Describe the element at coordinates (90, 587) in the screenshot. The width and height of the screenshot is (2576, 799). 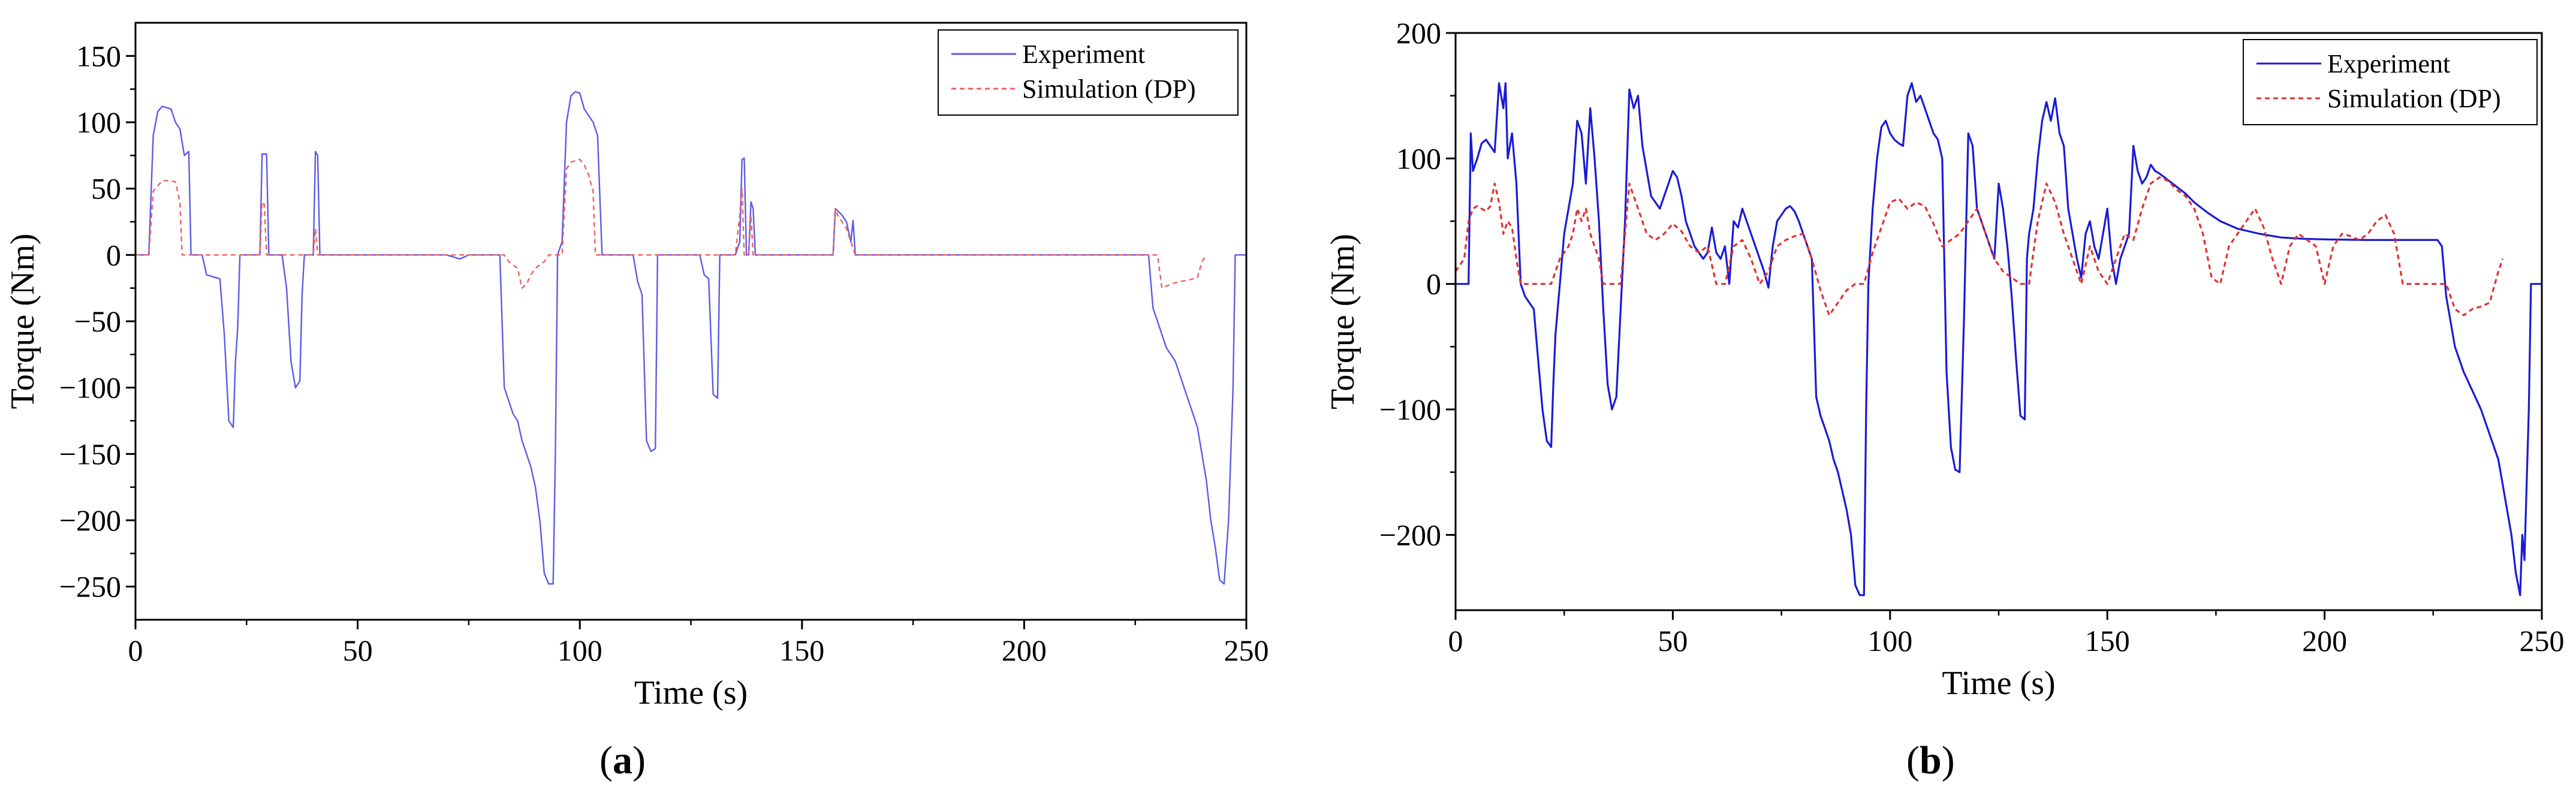
I see `y-tick-label: −250` at that location.